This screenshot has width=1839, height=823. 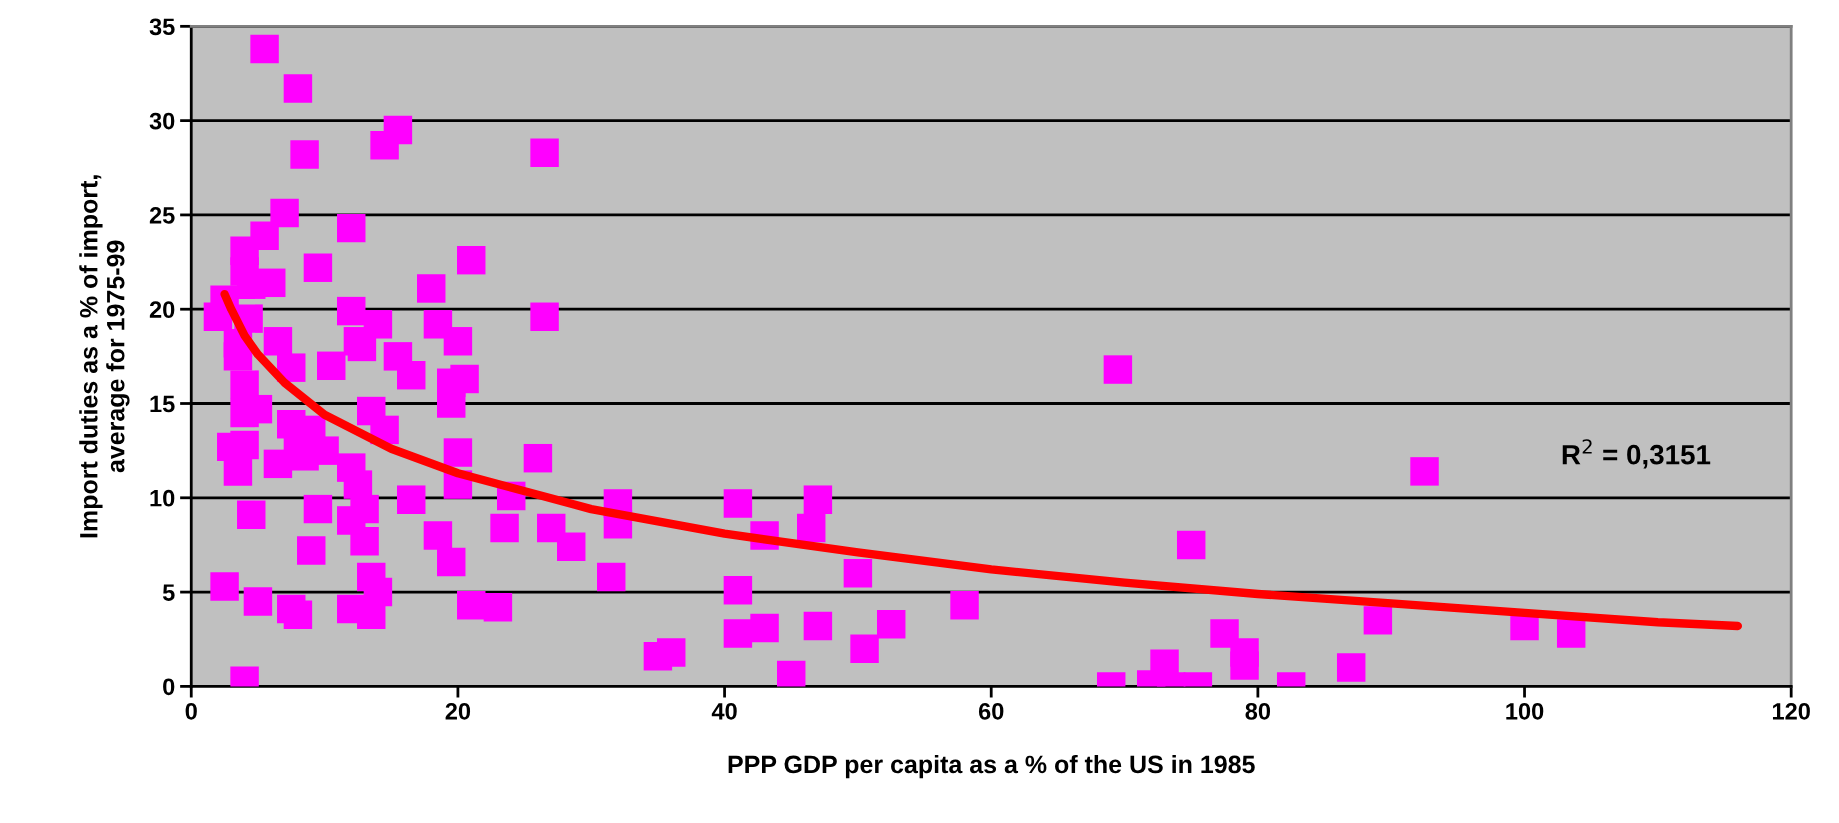 What do you see at coordinates (724, 711) in the screenshot?
I see `x-tick-label: 40` at bounding box center [724, 711].